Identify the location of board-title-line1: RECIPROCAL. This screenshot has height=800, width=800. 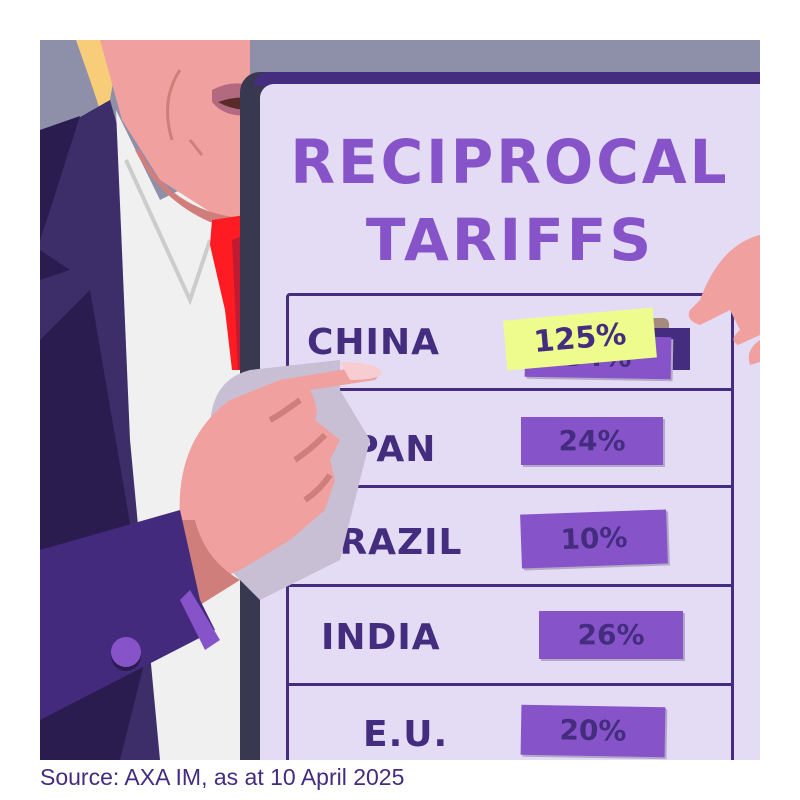
(510, 162).